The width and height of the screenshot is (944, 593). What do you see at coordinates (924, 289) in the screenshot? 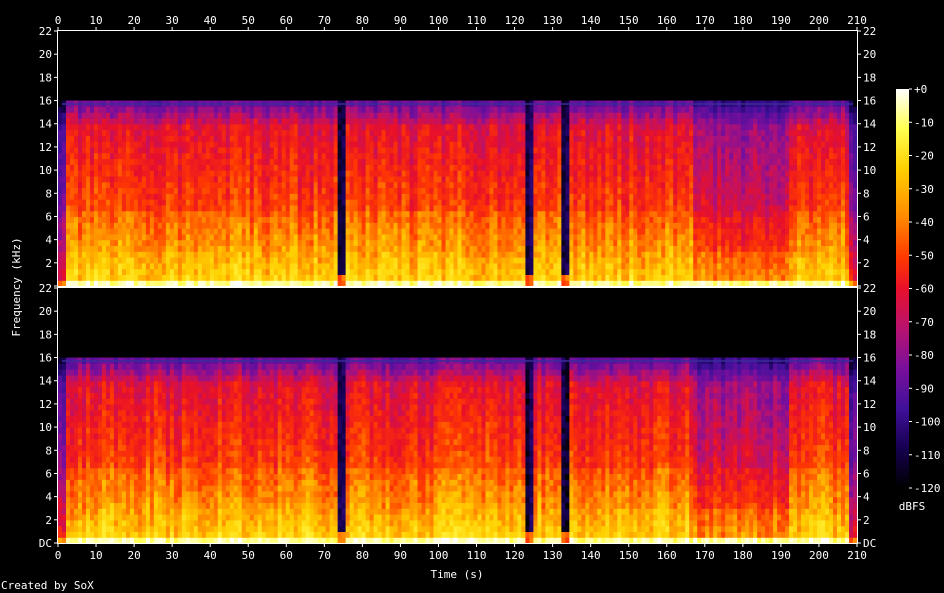
I see `colorbar-tick-label: -60` at bounding box center [924, 289].